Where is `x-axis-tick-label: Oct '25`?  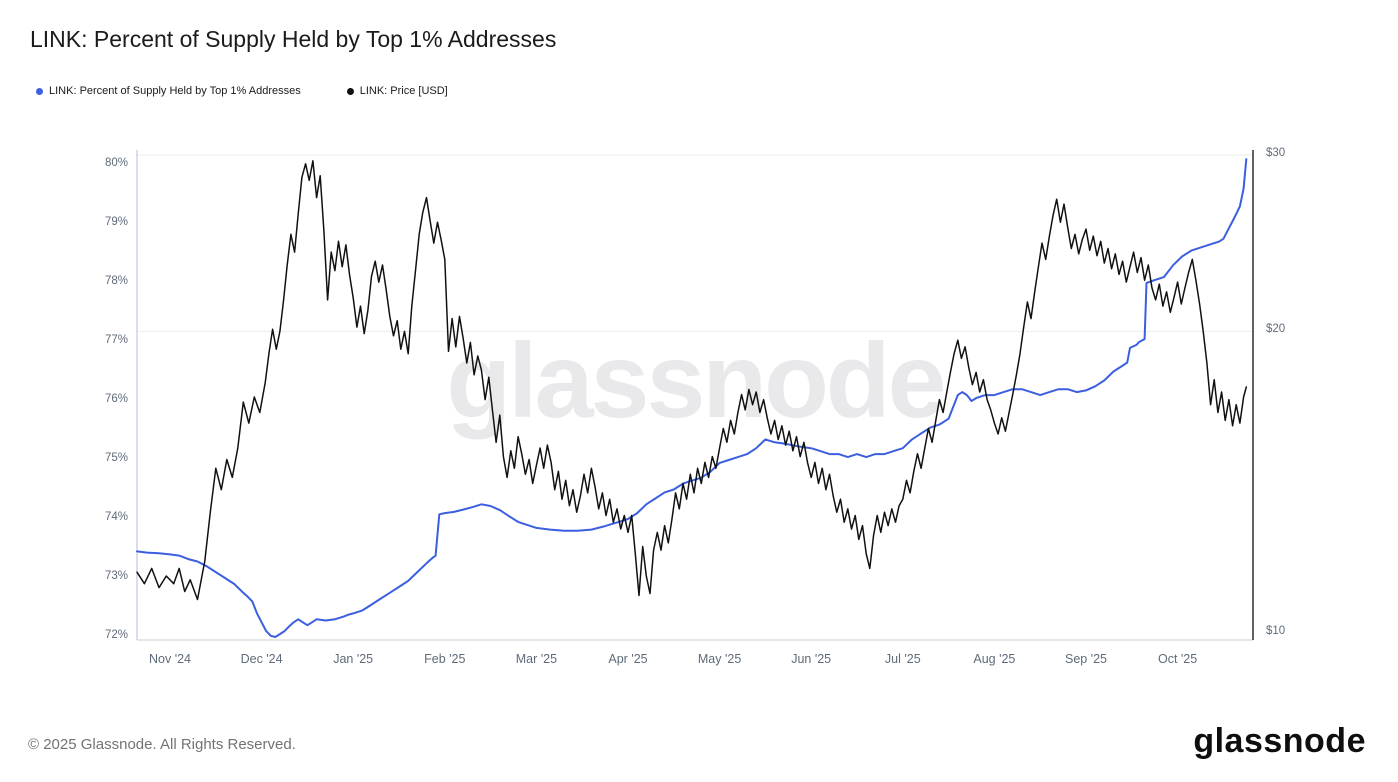 x-axis-tick-label: Oct '25 is located at coordinates (1177, 659).